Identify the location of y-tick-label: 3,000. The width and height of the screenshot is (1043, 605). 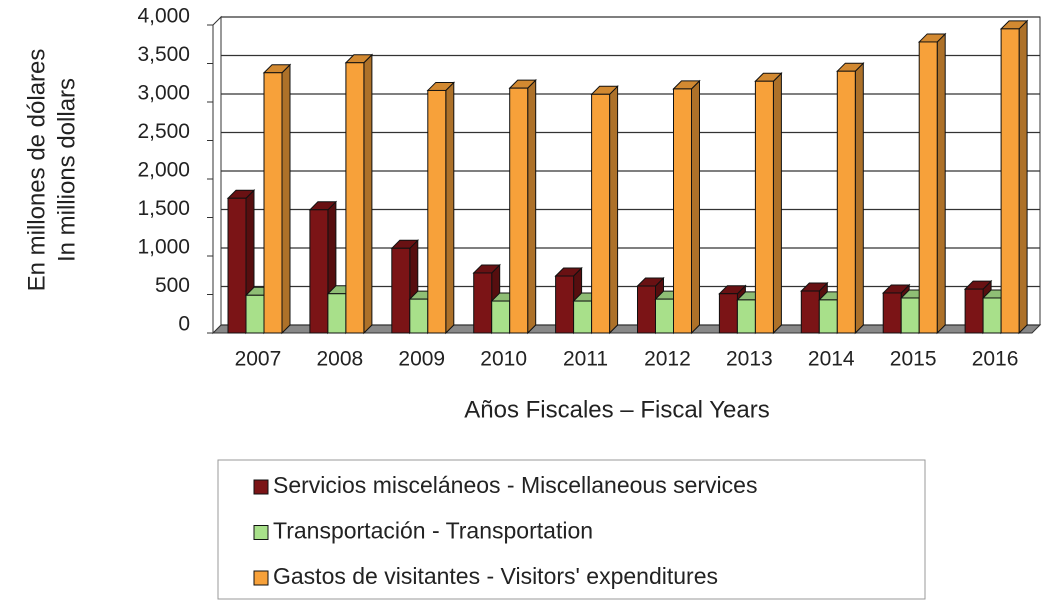
(163, 93).